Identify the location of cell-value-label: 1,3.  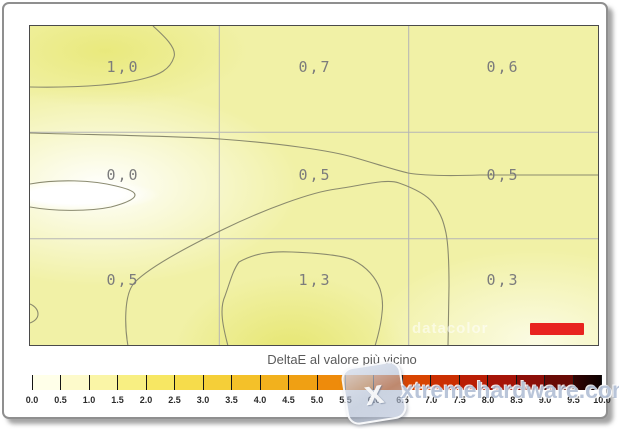
(315, 280).